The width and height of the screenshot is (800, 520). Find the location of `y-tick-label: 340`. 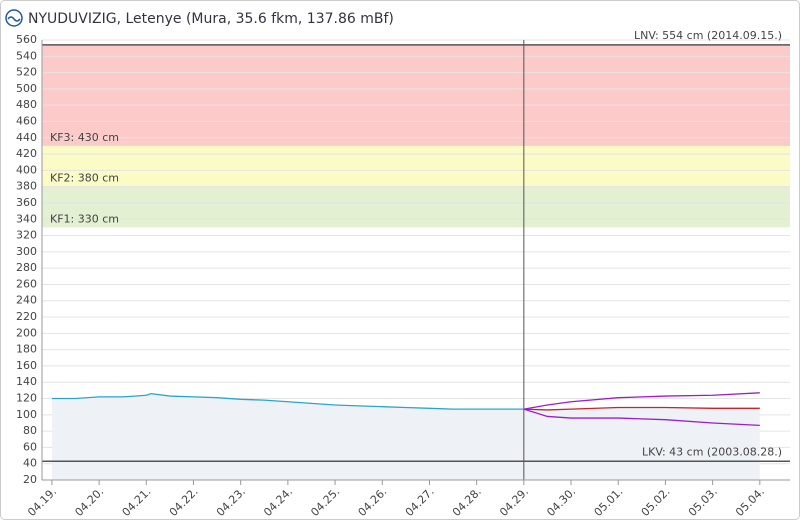

y-tick-label: 340 is located at coordinates (26, 218).